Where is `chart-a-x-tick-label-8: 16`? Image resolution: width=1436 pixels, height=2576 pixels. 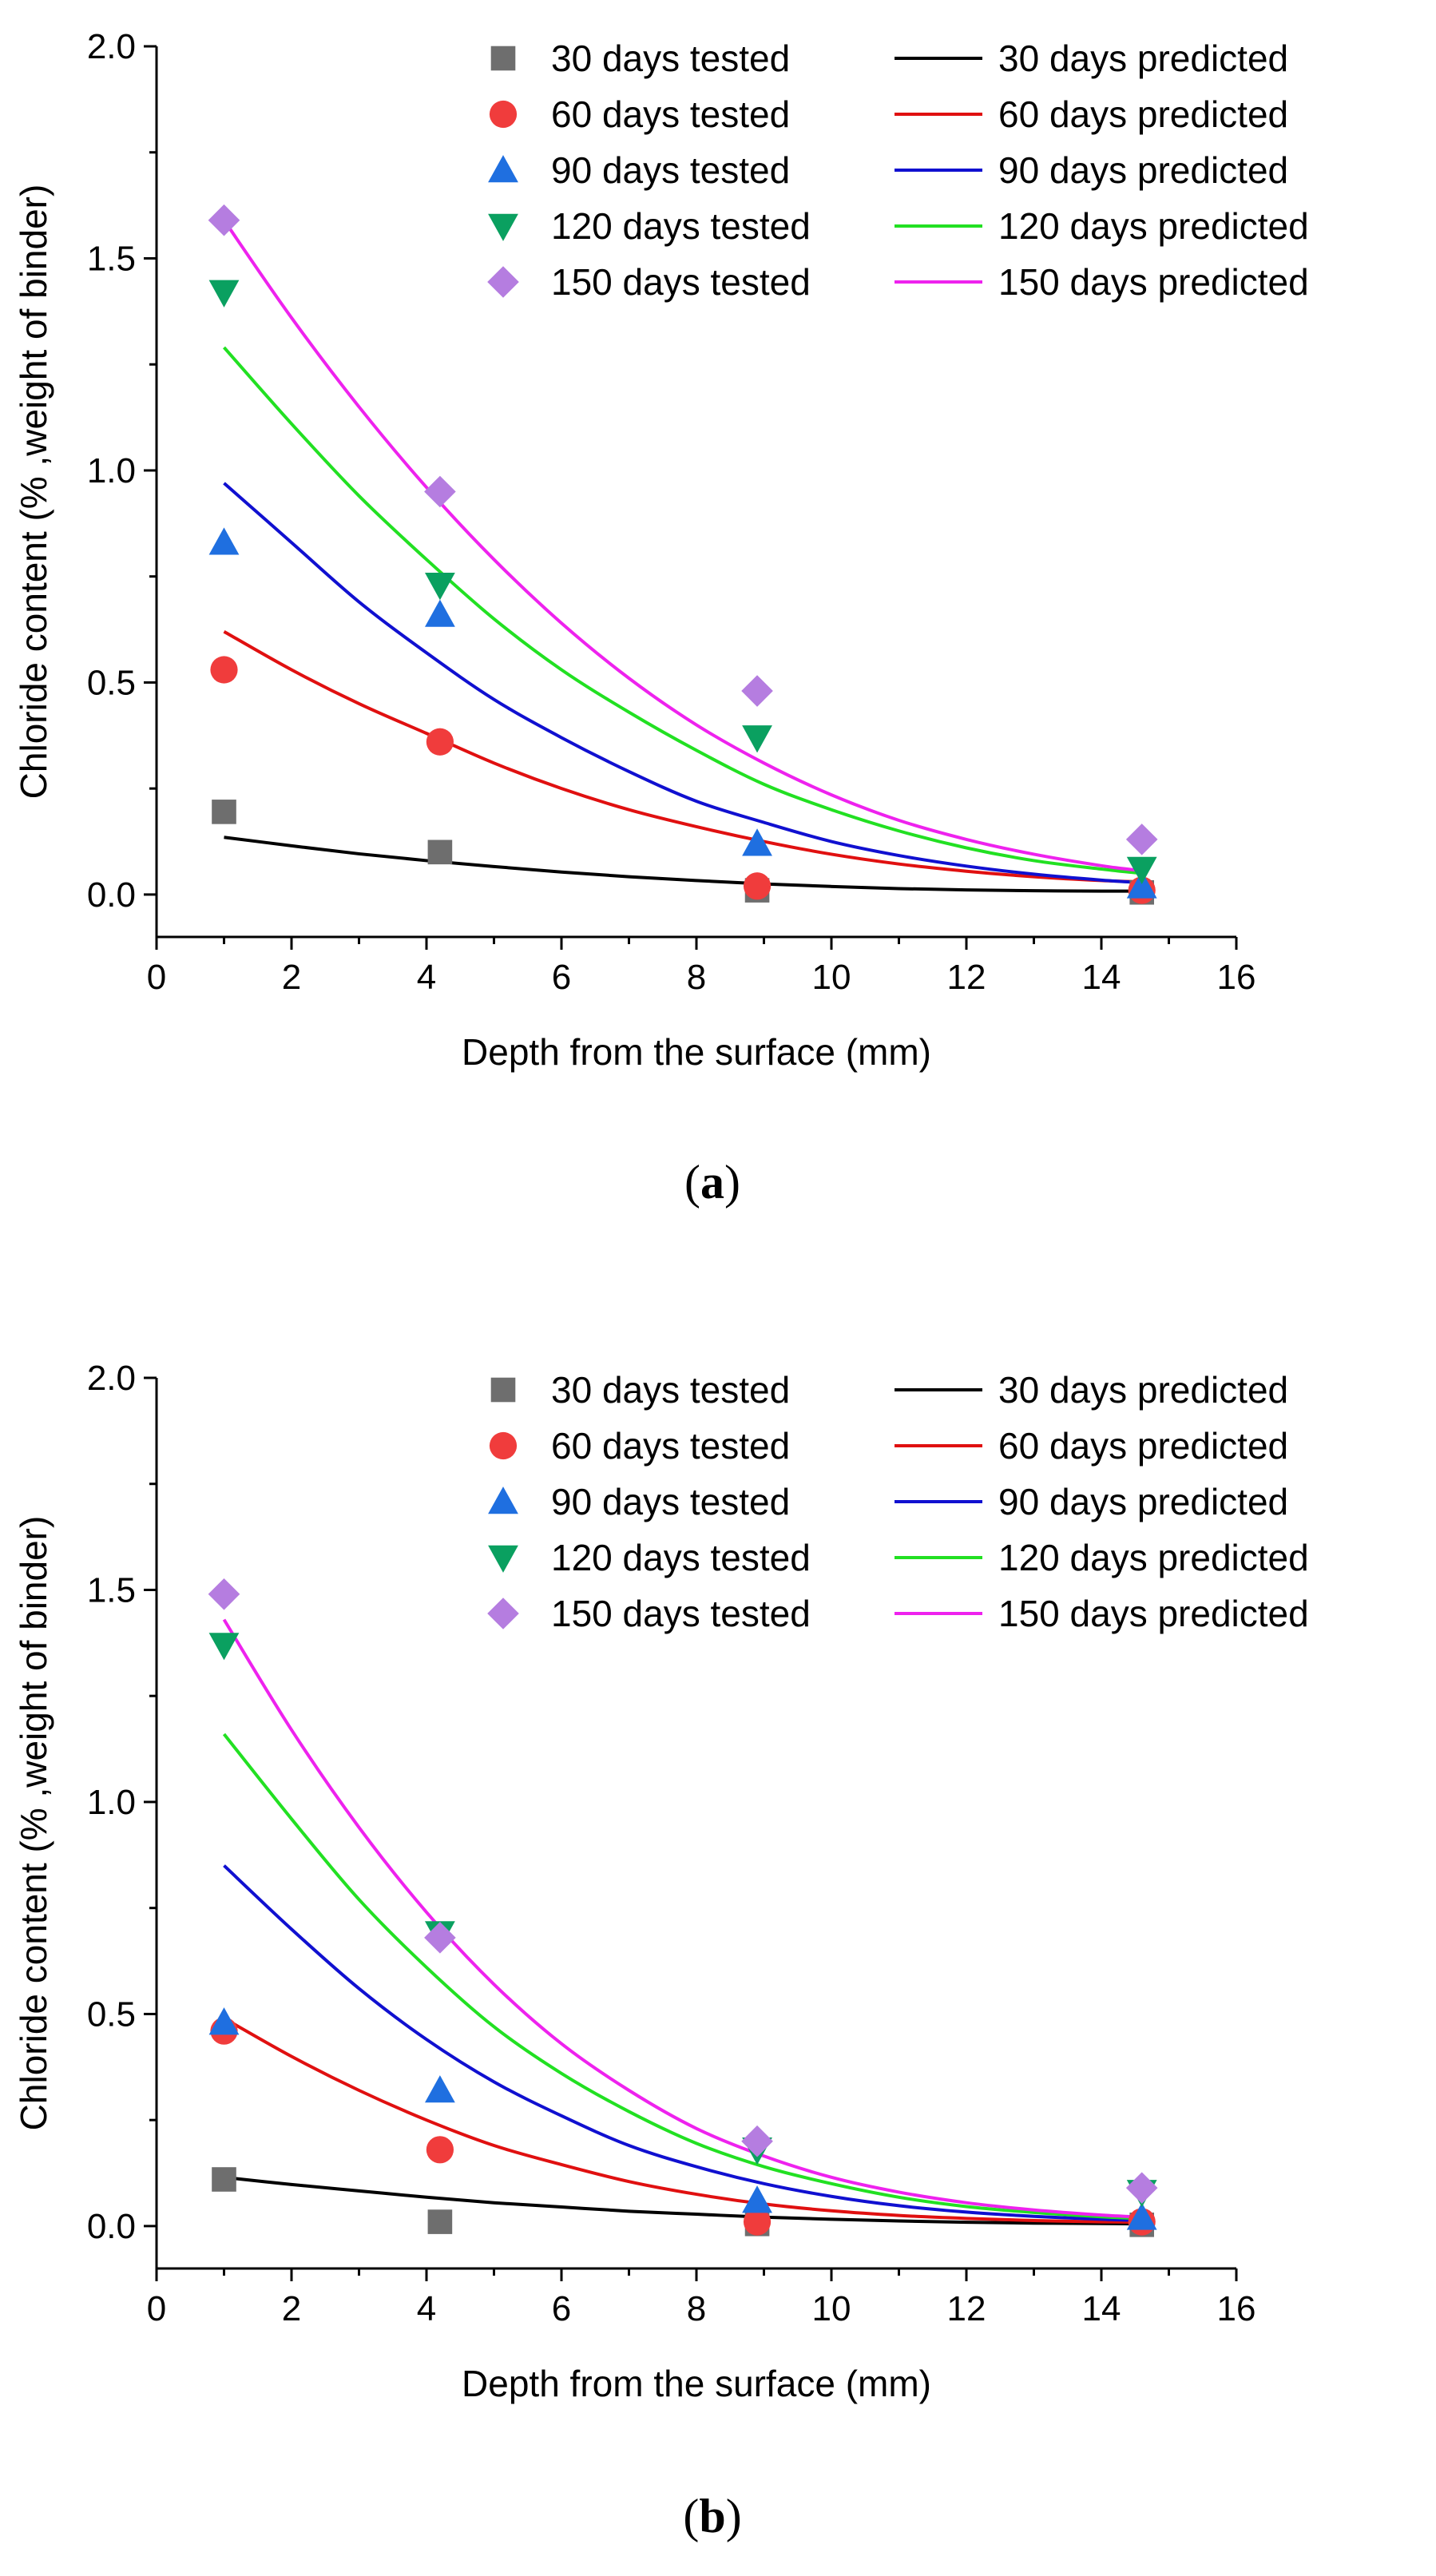
chart-a-x-tick-label-8: 16 is located at coordinates (1236, 978).